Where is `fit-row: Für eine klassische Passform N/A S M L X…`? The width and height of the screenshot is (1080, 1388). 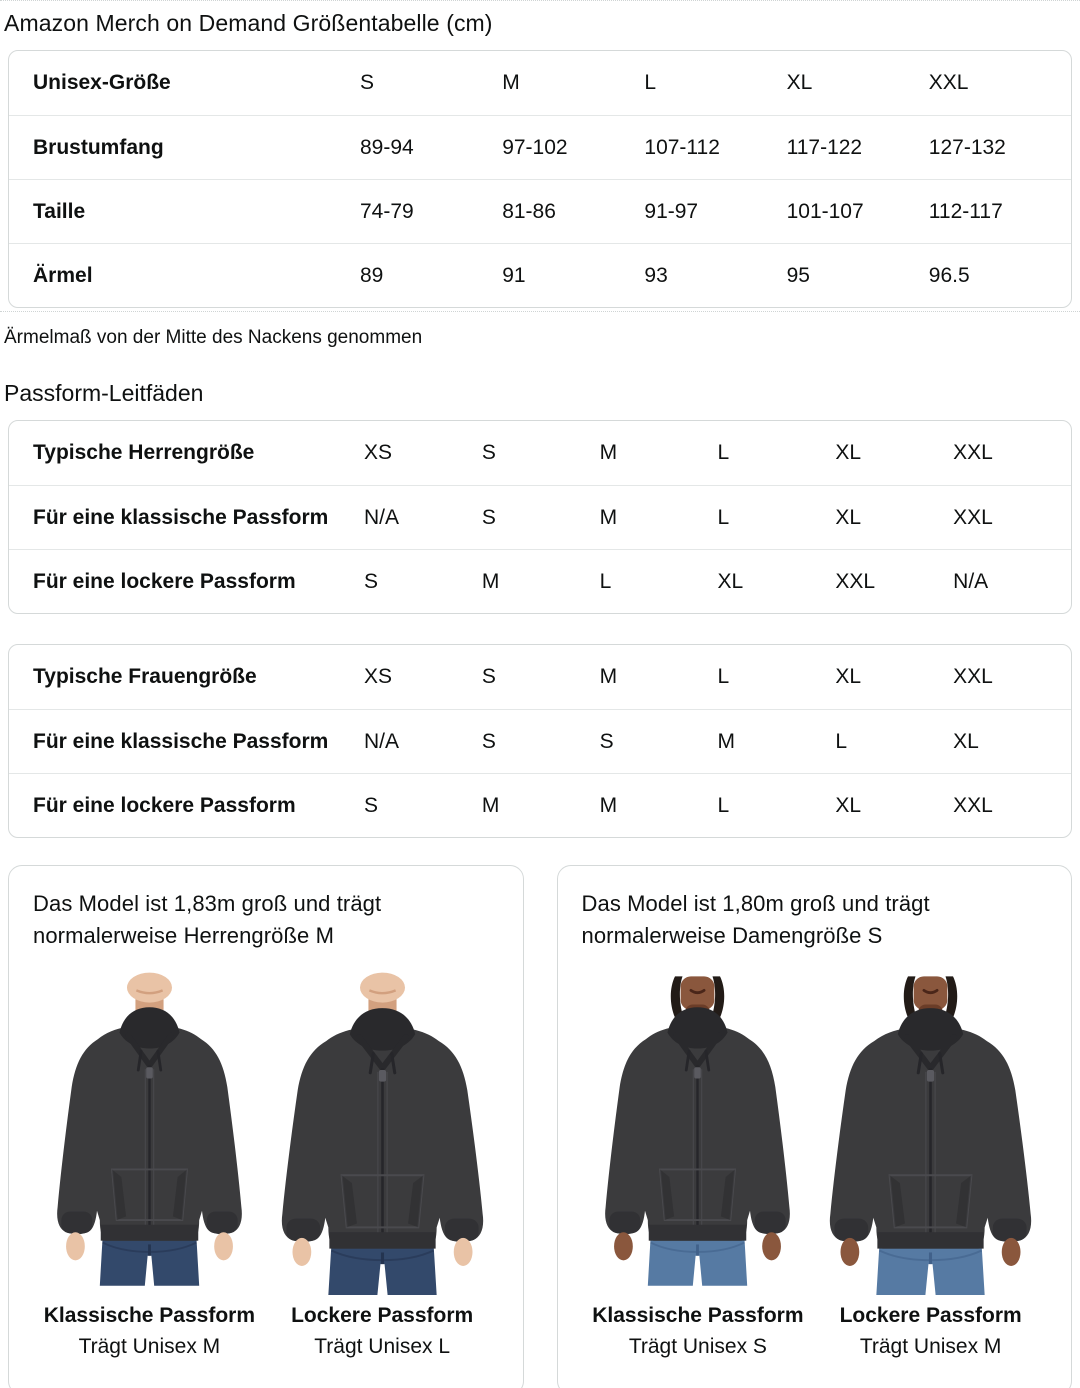 fit-row: Für eine klassische Passform N/A S M L X… is located at coordinates (540, 517).